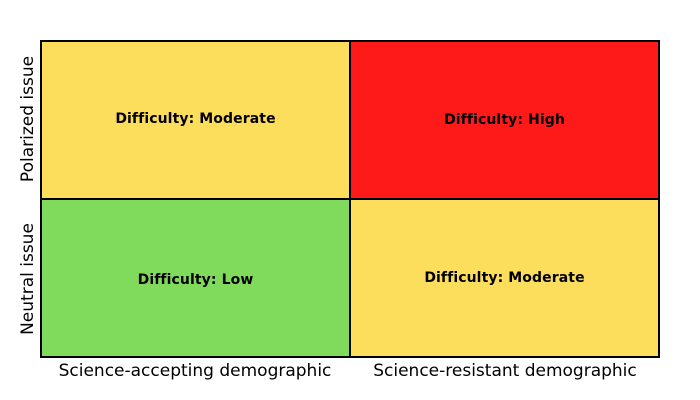 This screenshot has width=700, height=400. I want to click on column-label-science-resistant: Science-resistant demographic, so click(505, 371).